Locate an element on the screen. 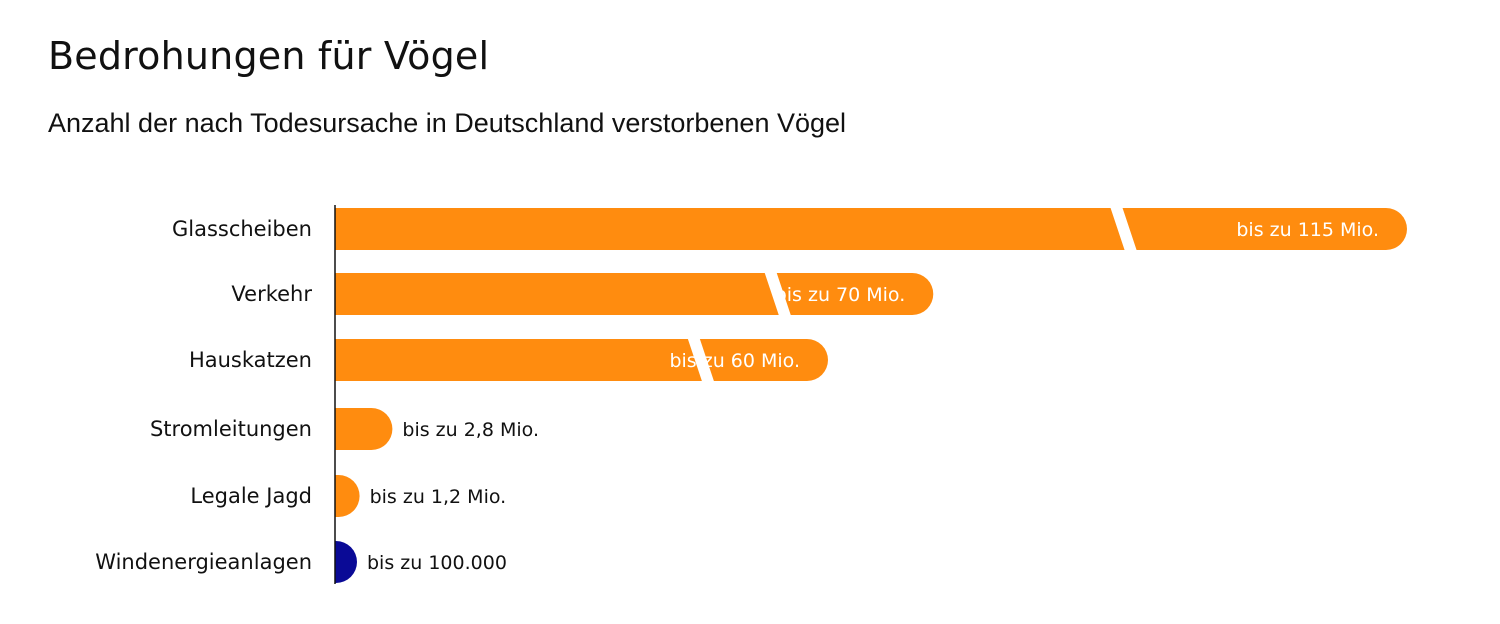  category-label: Windenergieanlagen is located at coordinates (203, 562).